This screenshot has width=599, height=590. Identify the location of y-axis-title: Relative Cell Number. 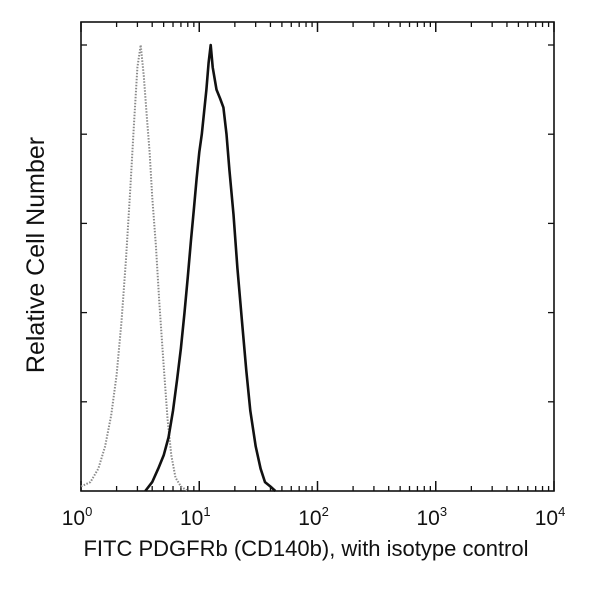
(36, 255).